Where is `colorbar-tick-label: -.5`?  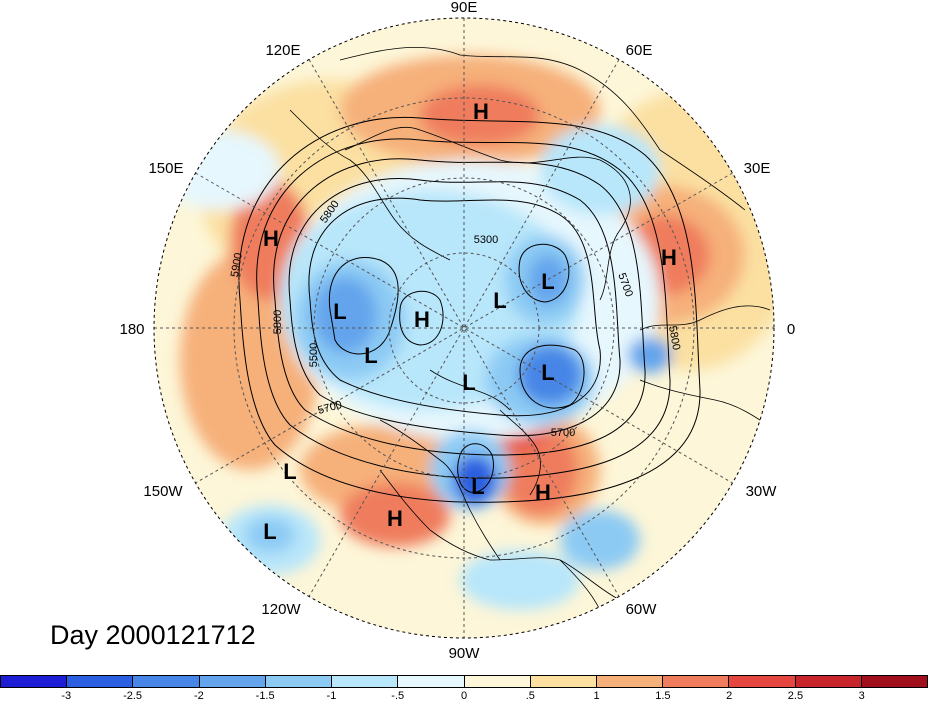 colorbar-tick-label: -.5 is located at coordinates (398, 696).